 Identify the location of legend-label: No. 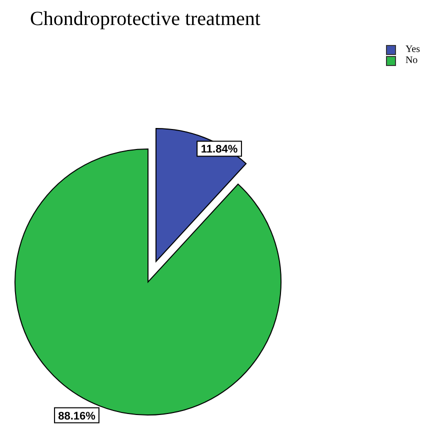
(411, 60).